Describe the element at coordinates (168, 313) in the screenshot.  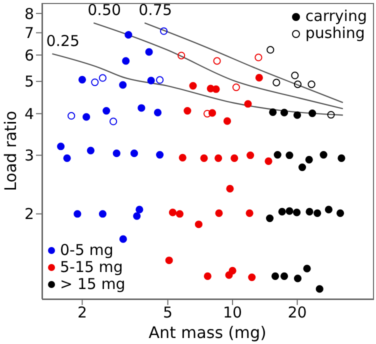
I see `x-tick-label: 5` at that location.